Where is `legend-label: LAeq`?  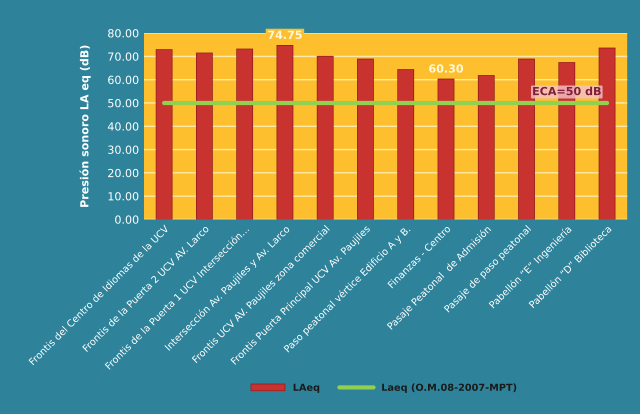
legend-label: LAeq is located at coordinates (307, 388).